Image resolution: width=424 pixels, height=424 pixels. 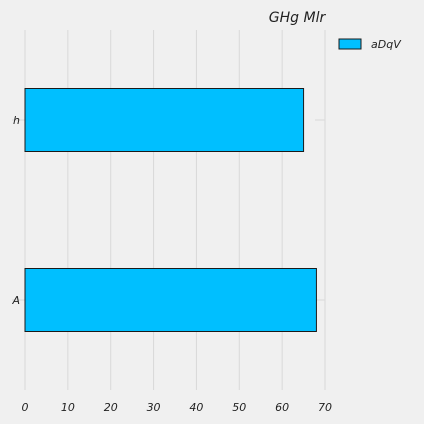 I want to click on x-tick-label: 10, so click(x=68, y=407).